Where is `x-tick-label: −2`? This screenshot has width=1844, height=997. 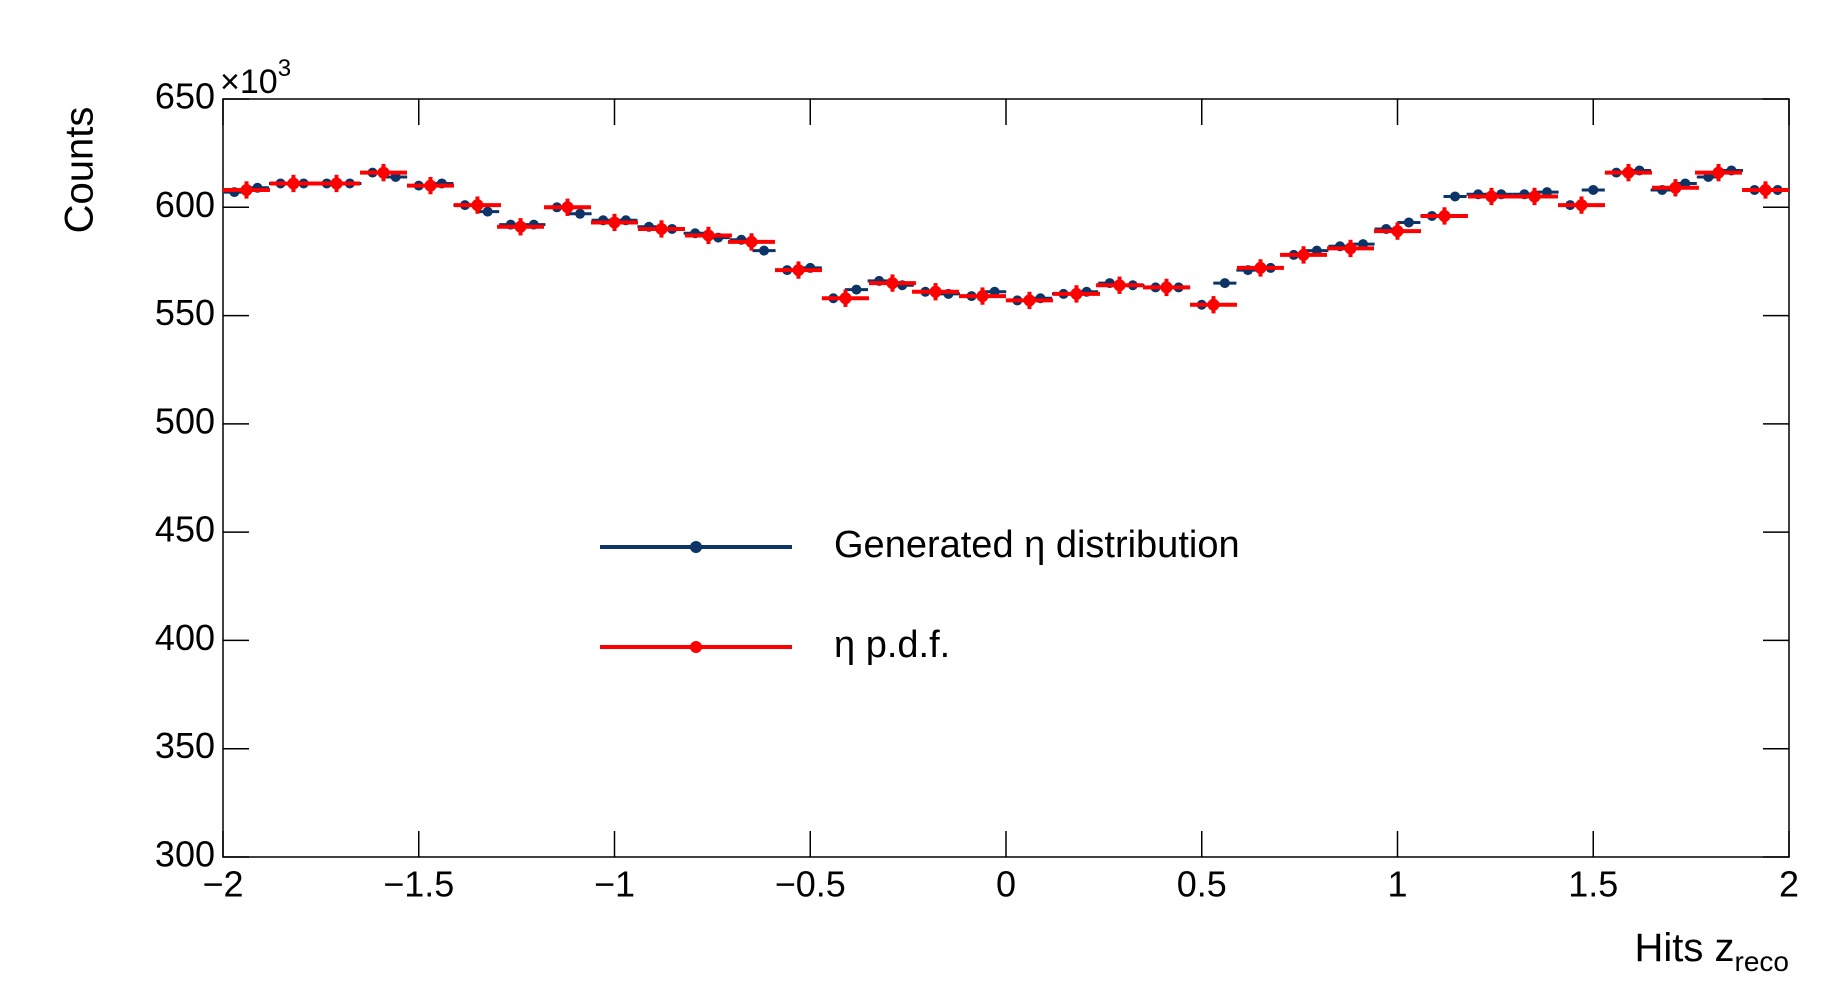 x-tick-label: −2 is located at coordinates (222, 884).